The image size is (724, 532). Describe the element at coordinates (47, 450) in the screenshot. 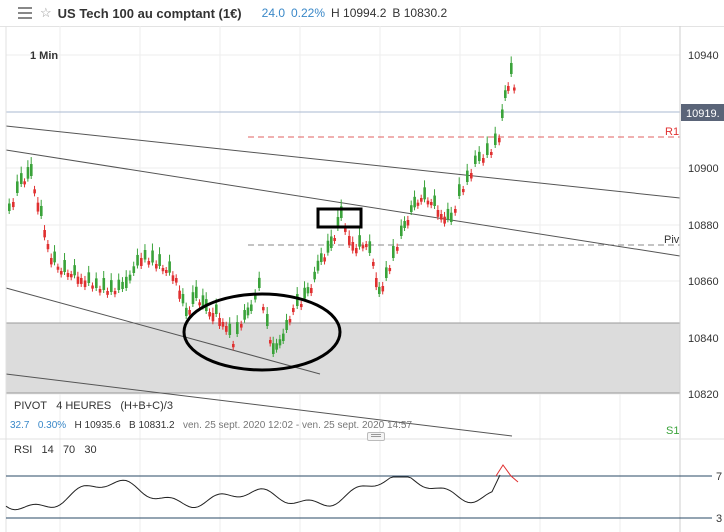

I see `rsi-period: 14` at that location.